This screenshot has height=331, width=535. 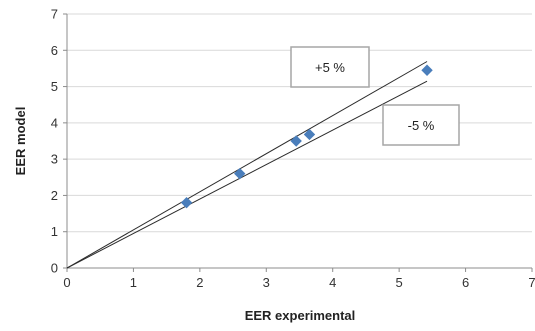 I want to click on x-tick-label: 1, so click(x=133, y=282).